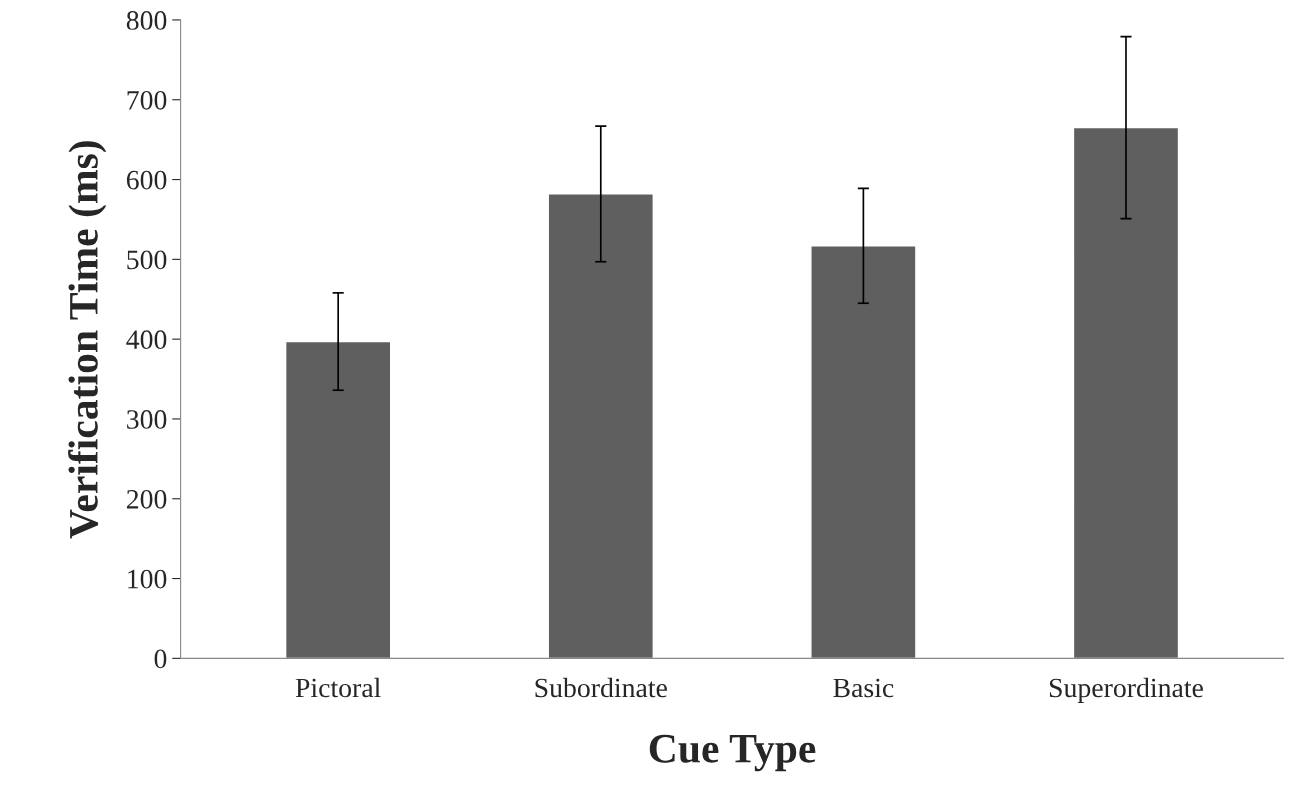 The height and width of the screenshot is (798, 1290). Describe the element at coordinates (1126, 690) in the screenshot. I see `x-tick-label: Superordinate` at that location.